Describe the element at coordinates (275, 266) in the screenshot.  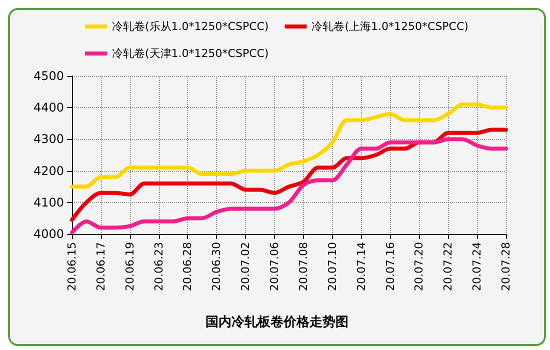
I see `x-tick-label: 20.07.06` at that location.